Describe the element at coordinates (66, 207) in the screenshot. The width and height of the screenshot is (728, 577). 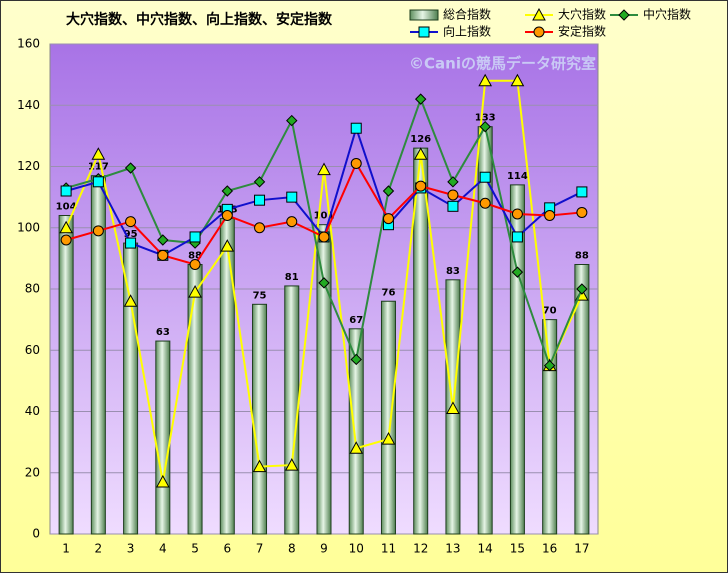
I see `data-label: 104` at that location.